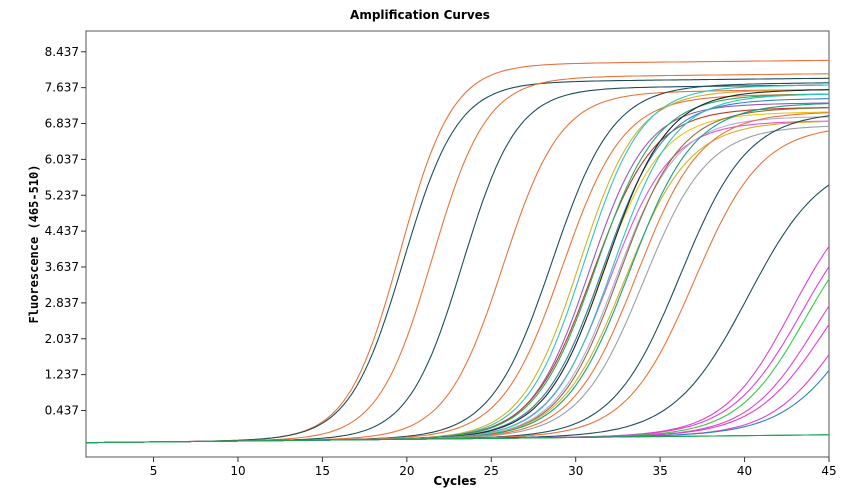  Describe the element at coordinates (828, 471) in the screenshot. I see `x-tick-label: 45` at that location.